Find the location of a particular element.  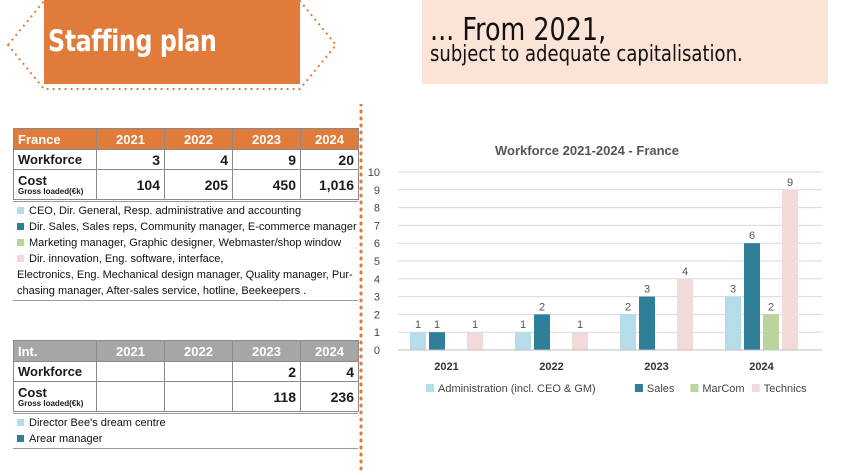

y-tick-label: 1 is located at coordinates (377, 333).